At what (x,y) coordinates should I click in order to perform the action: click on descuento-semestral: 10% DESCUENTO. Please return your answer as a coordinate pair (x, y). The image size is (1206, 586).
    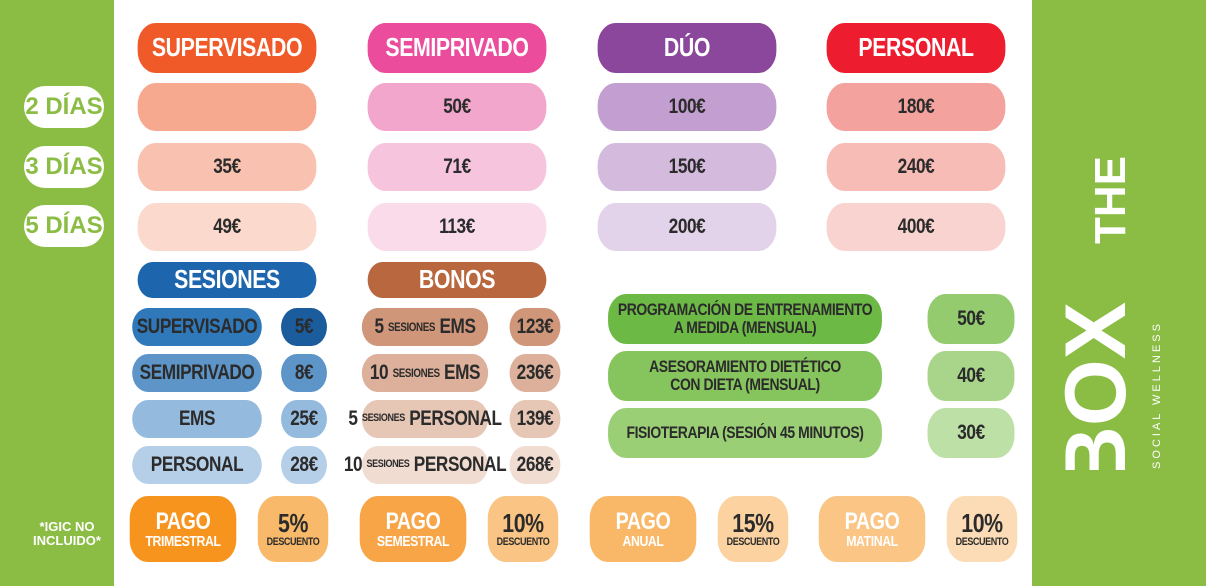
    Looking at the image, I should click on (523, 529).